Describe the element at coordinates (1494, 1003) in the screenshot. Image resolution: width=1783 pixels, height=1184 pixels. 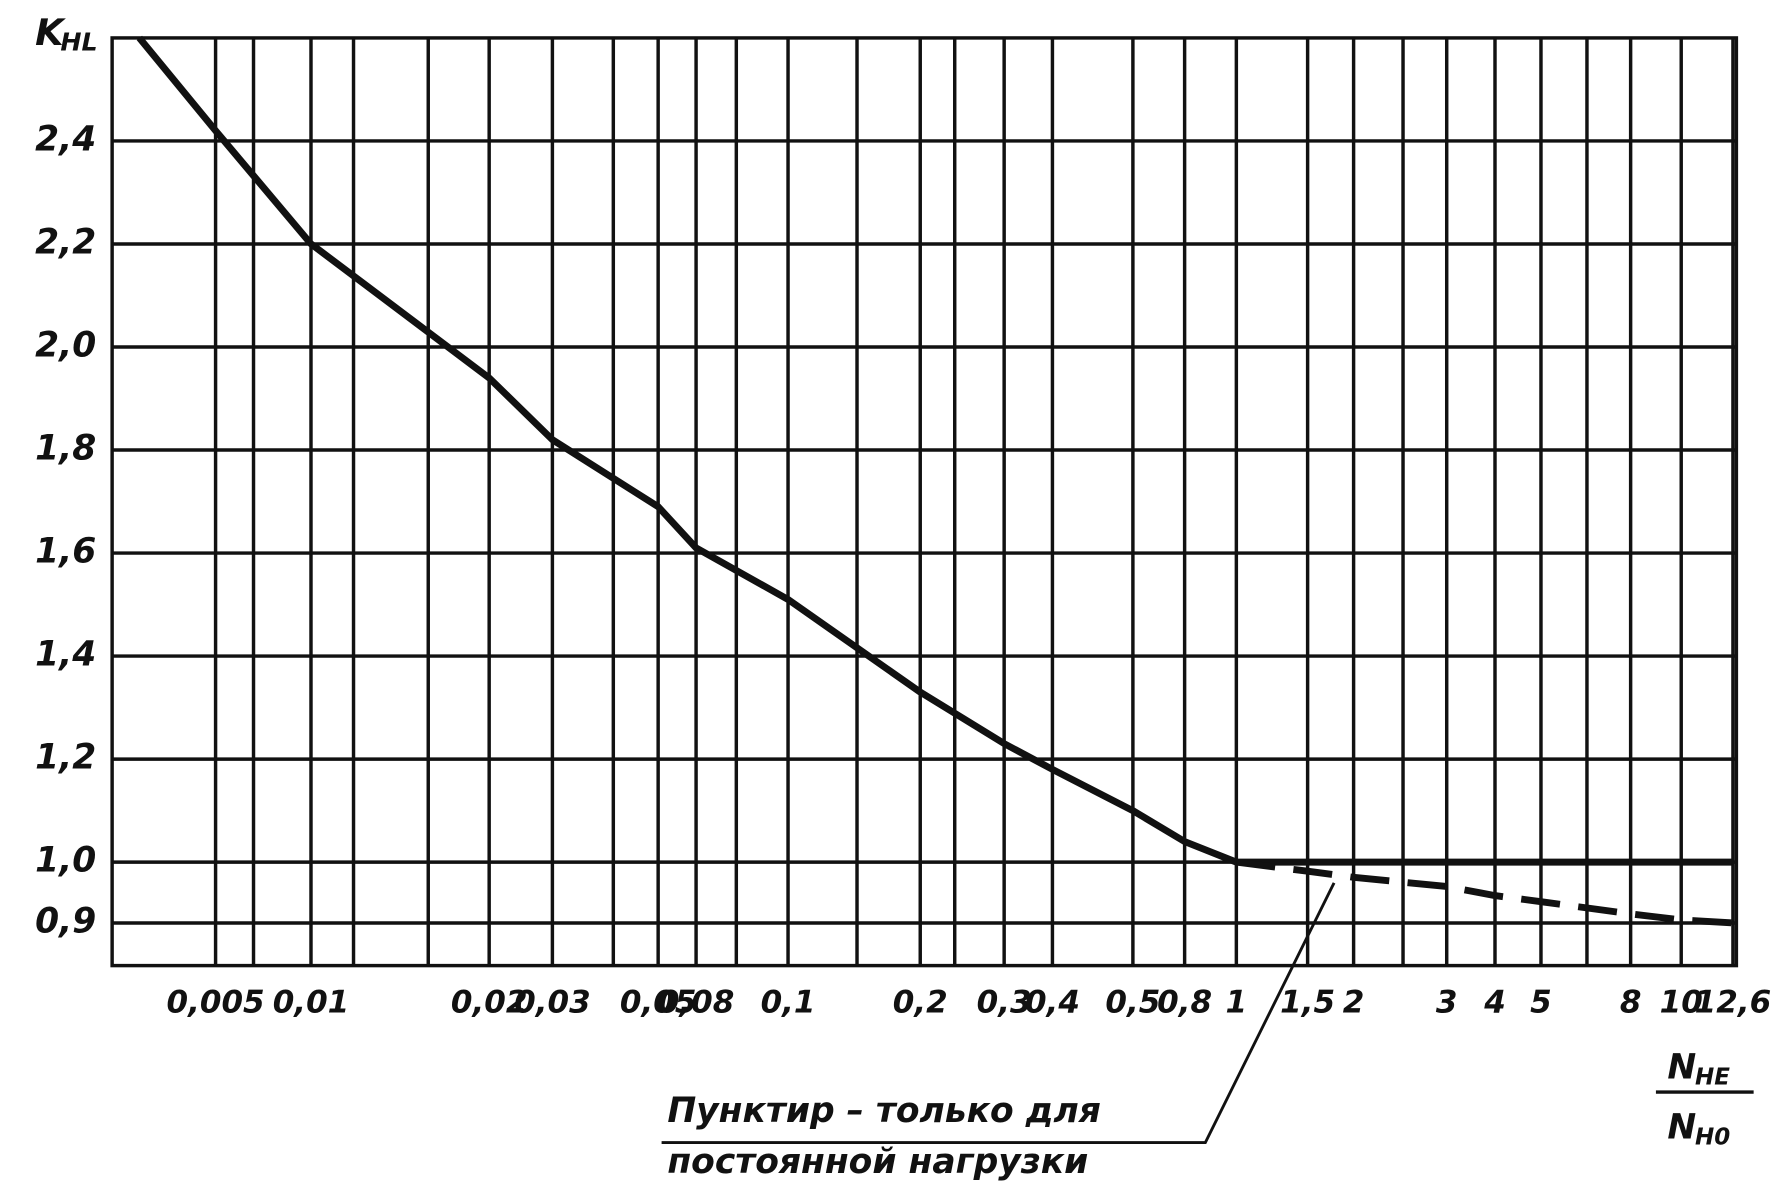
I see `x-tick-label: 4` at that location.